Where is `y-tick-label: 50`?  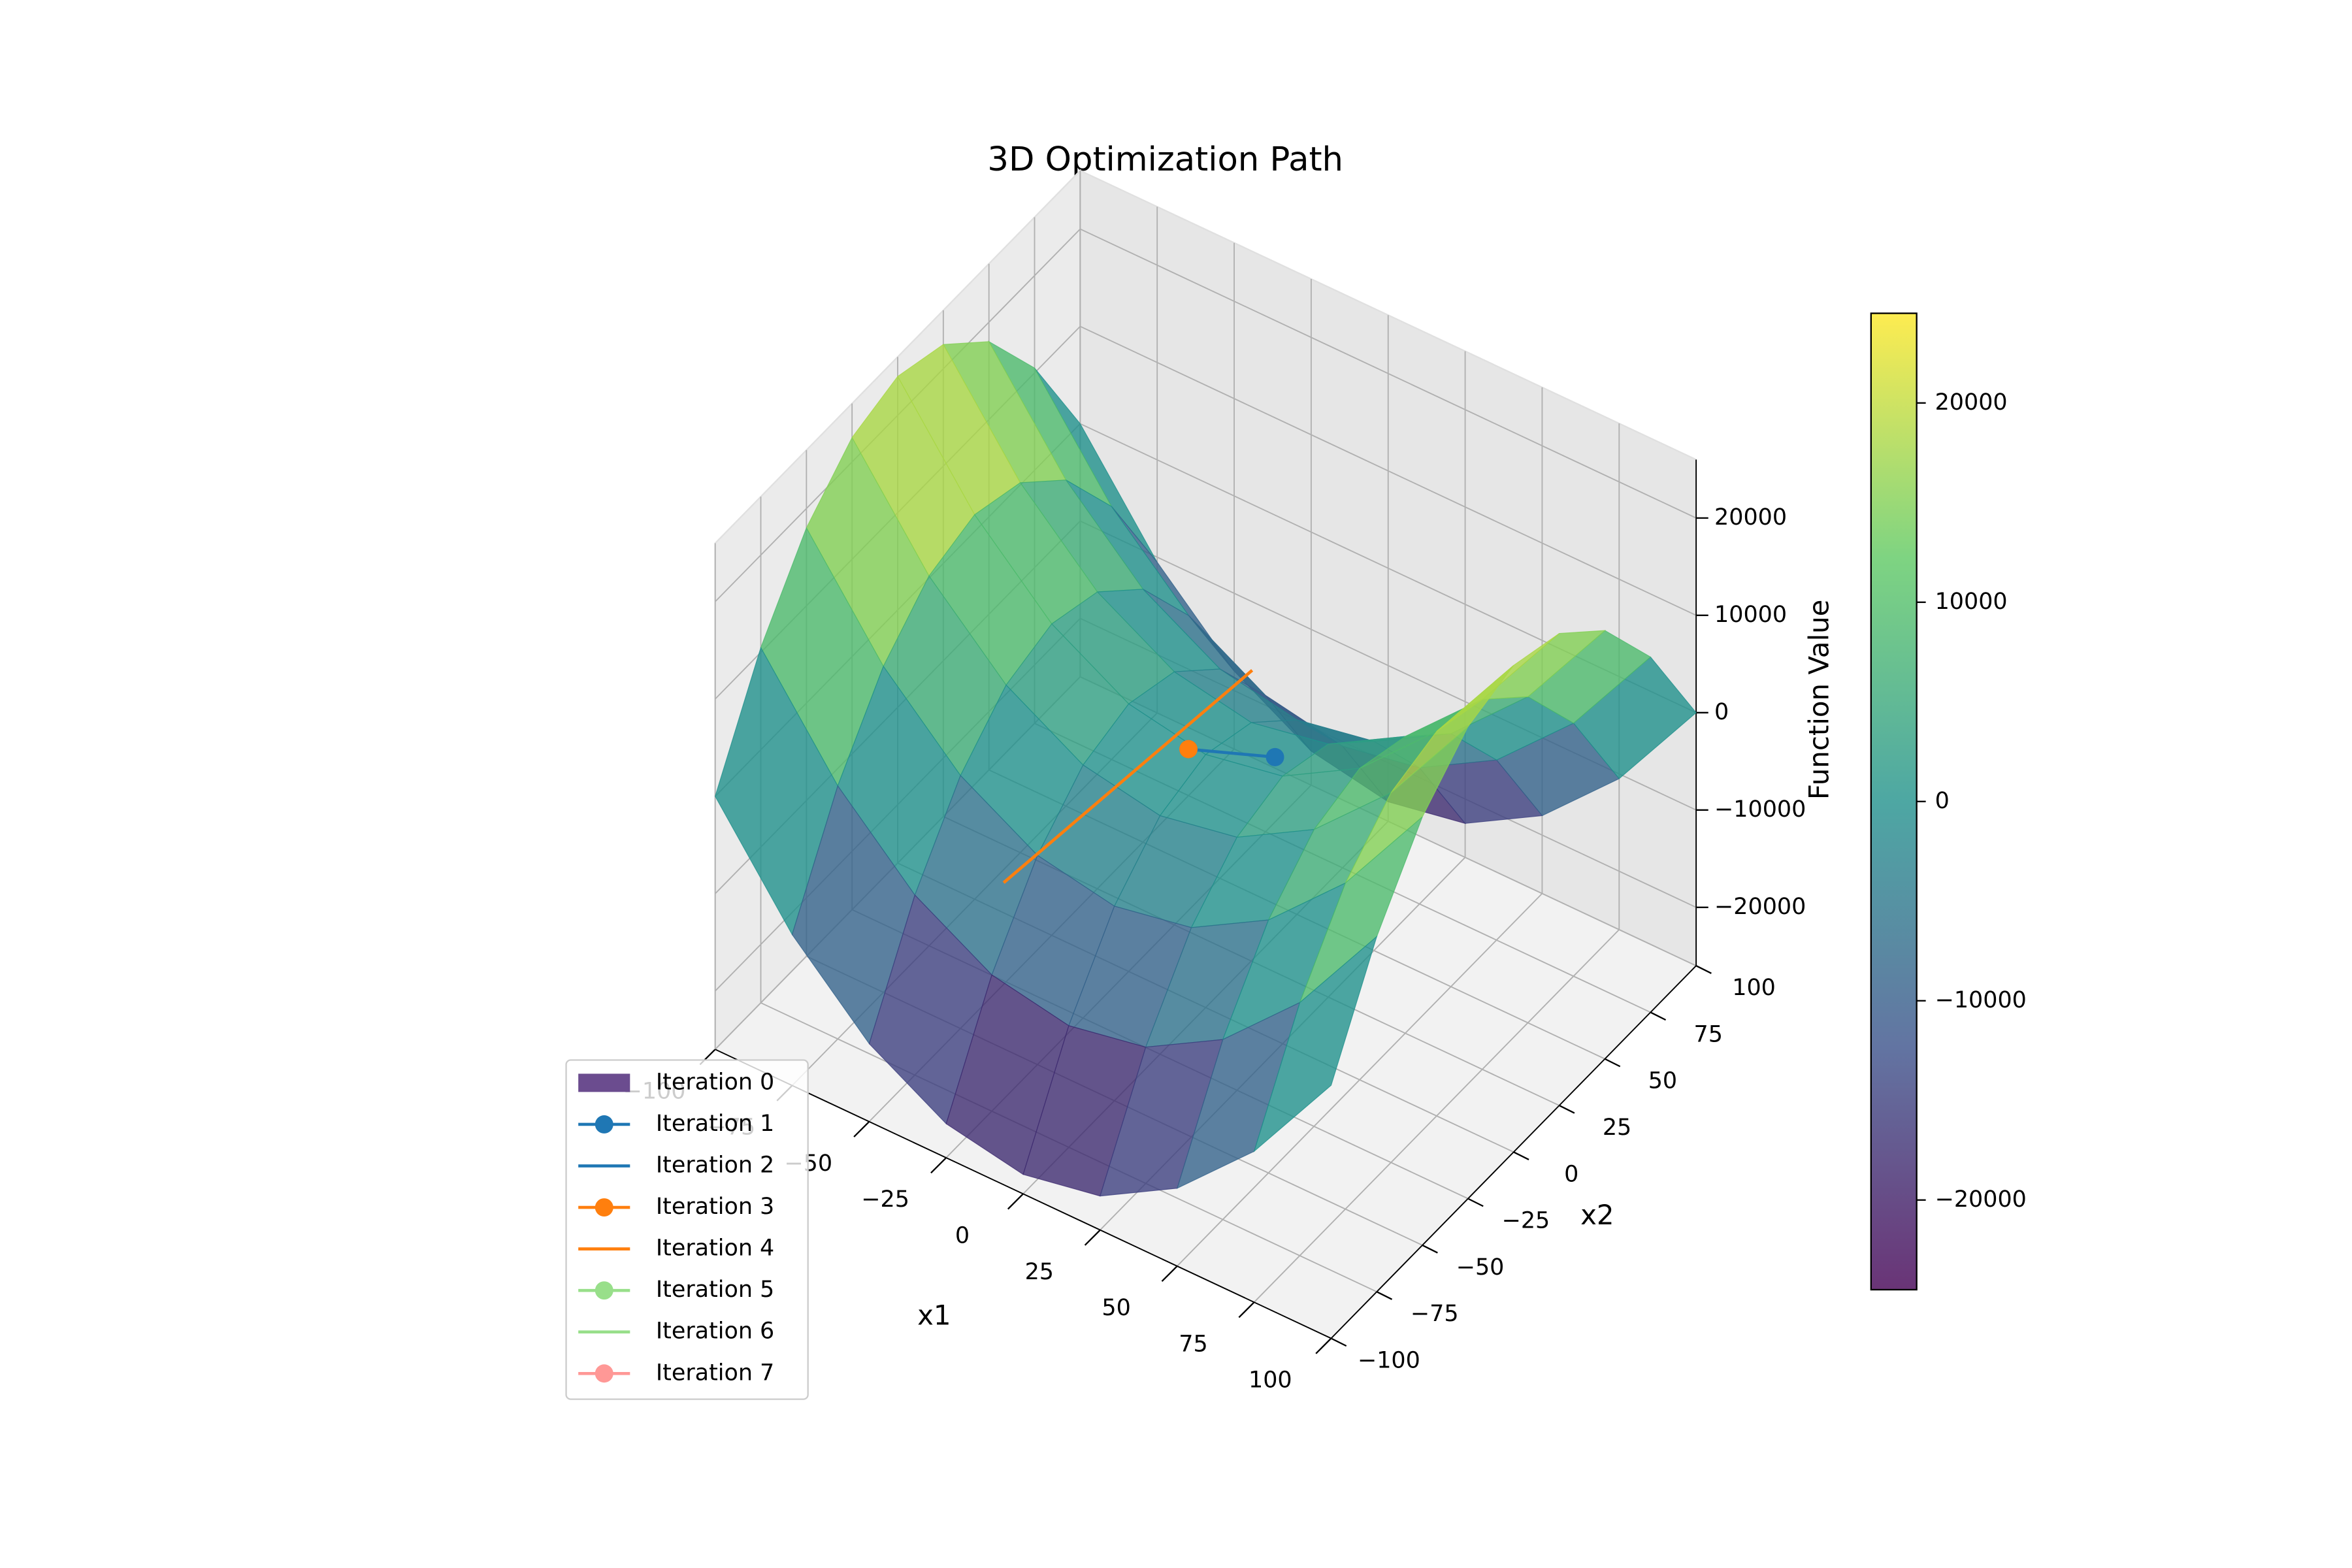 y-tick-label: 50 is located at coordinates (1662, 1081).